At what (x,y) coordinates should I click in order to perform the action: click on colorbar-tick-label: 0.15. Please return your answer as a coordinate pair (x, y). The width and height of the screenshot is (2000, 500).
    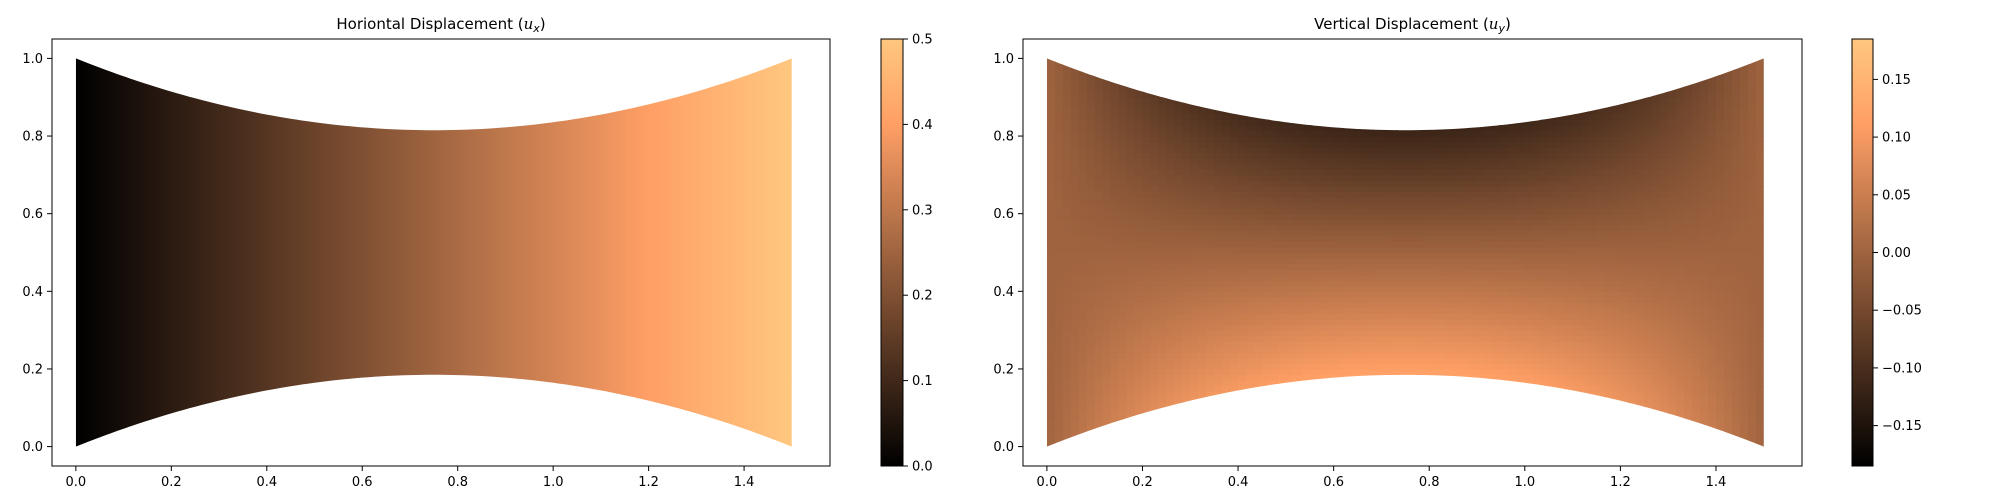
    Looking at the image, I should click on (1896, 80).